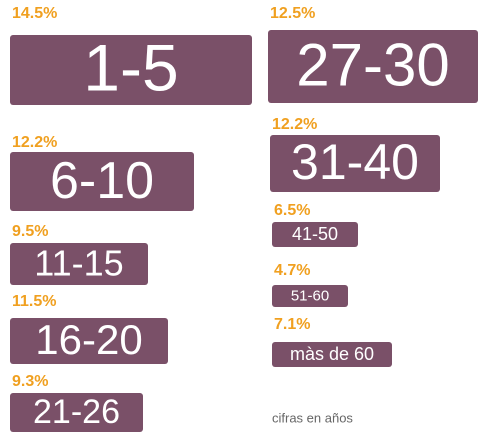  What do you see at coordinates (34, 301) in the screenshot?
I see `percent-label: 11.5%` at bounding box center [34, 301].